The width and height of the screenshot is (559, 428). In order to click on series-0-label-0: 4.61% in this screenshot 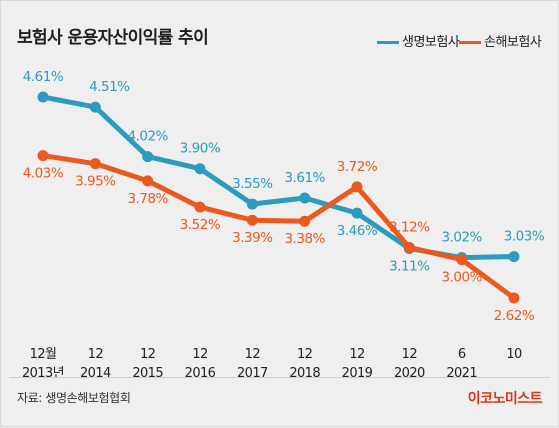, I will do `click(43, 77)`.